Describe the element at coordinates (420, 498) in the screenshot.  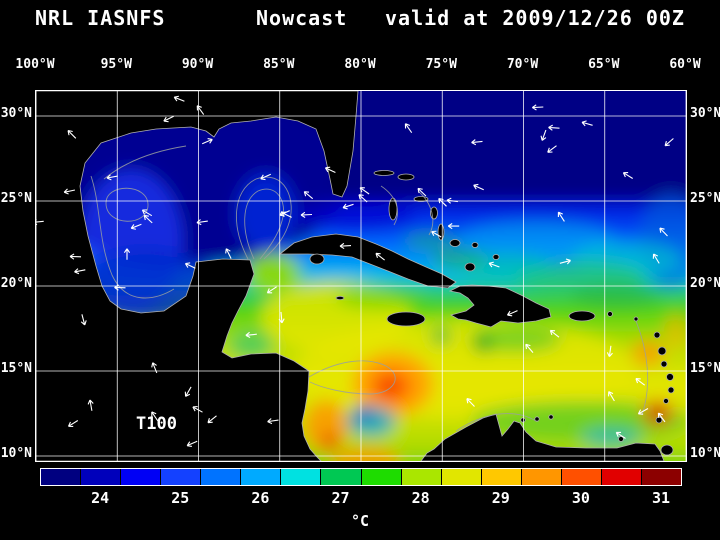
I see `colorbar-tick: 28` at that location.